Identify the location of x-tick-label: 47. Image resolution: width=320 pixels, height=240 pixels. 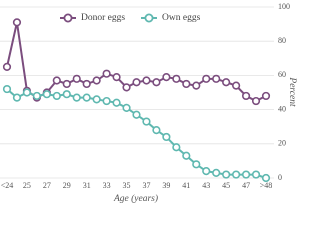
(246, 185).